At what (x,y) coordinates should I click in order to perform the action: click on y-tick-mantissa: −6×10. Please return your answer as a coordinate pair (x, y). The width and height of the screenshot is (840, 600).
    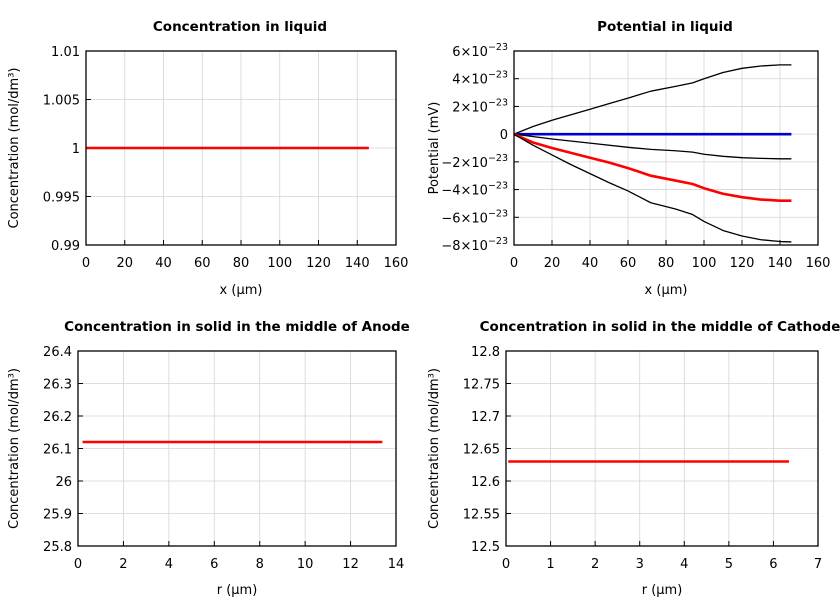
    Looking at the image, I should click on (464, 218).